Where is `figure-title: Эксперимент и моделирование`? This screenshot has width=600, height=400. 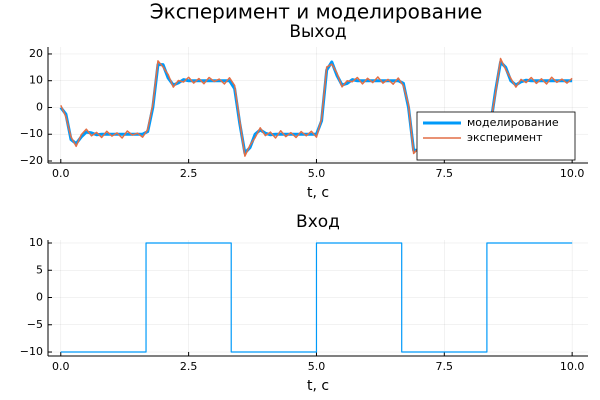 figure-title: Эксперимент и моделирование is located at coordinates (316, 12).